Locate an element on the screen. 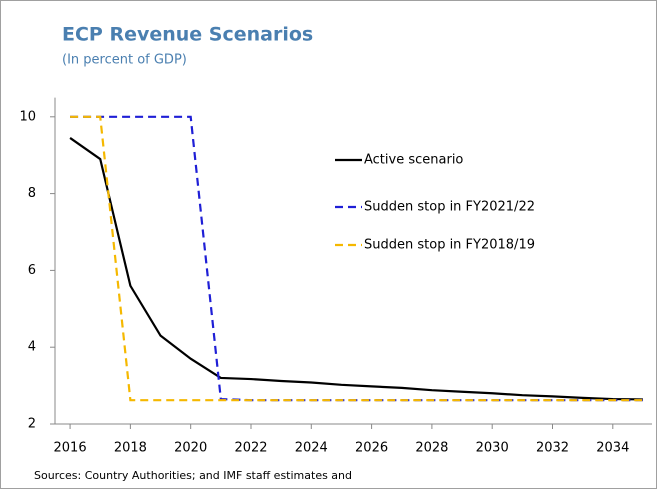  x-tick-label: 2018 is located at coordinates (130, 448).